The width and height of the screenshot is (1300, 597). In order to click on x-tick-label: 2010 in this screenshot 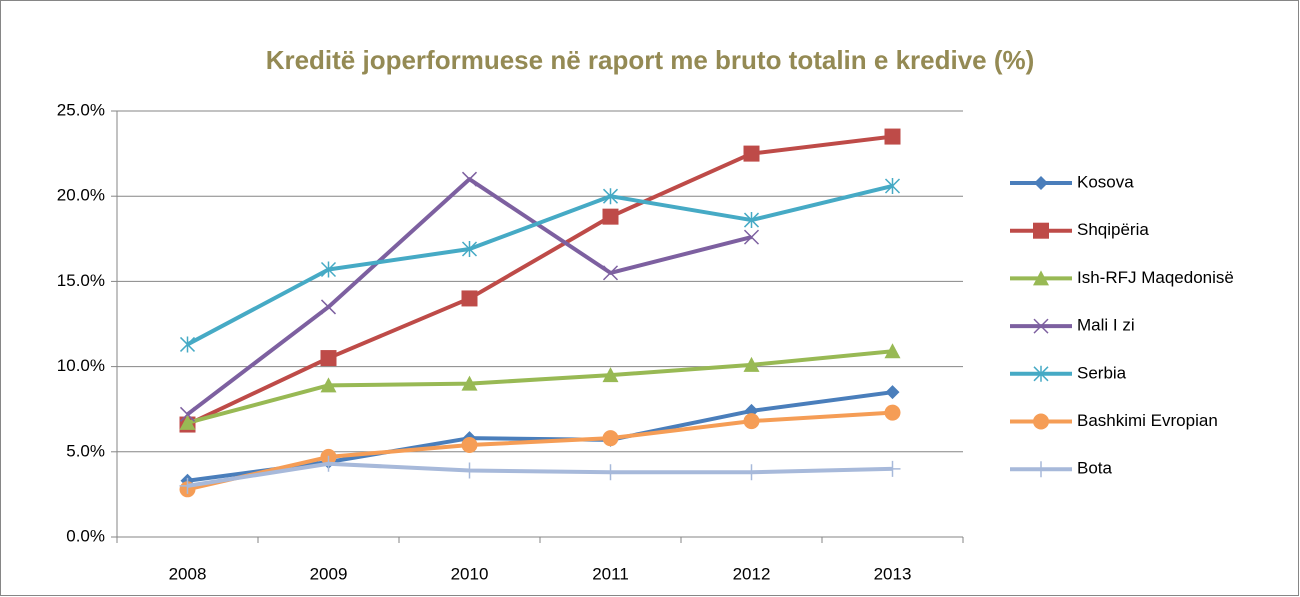, I will do `click(470, 573)`.